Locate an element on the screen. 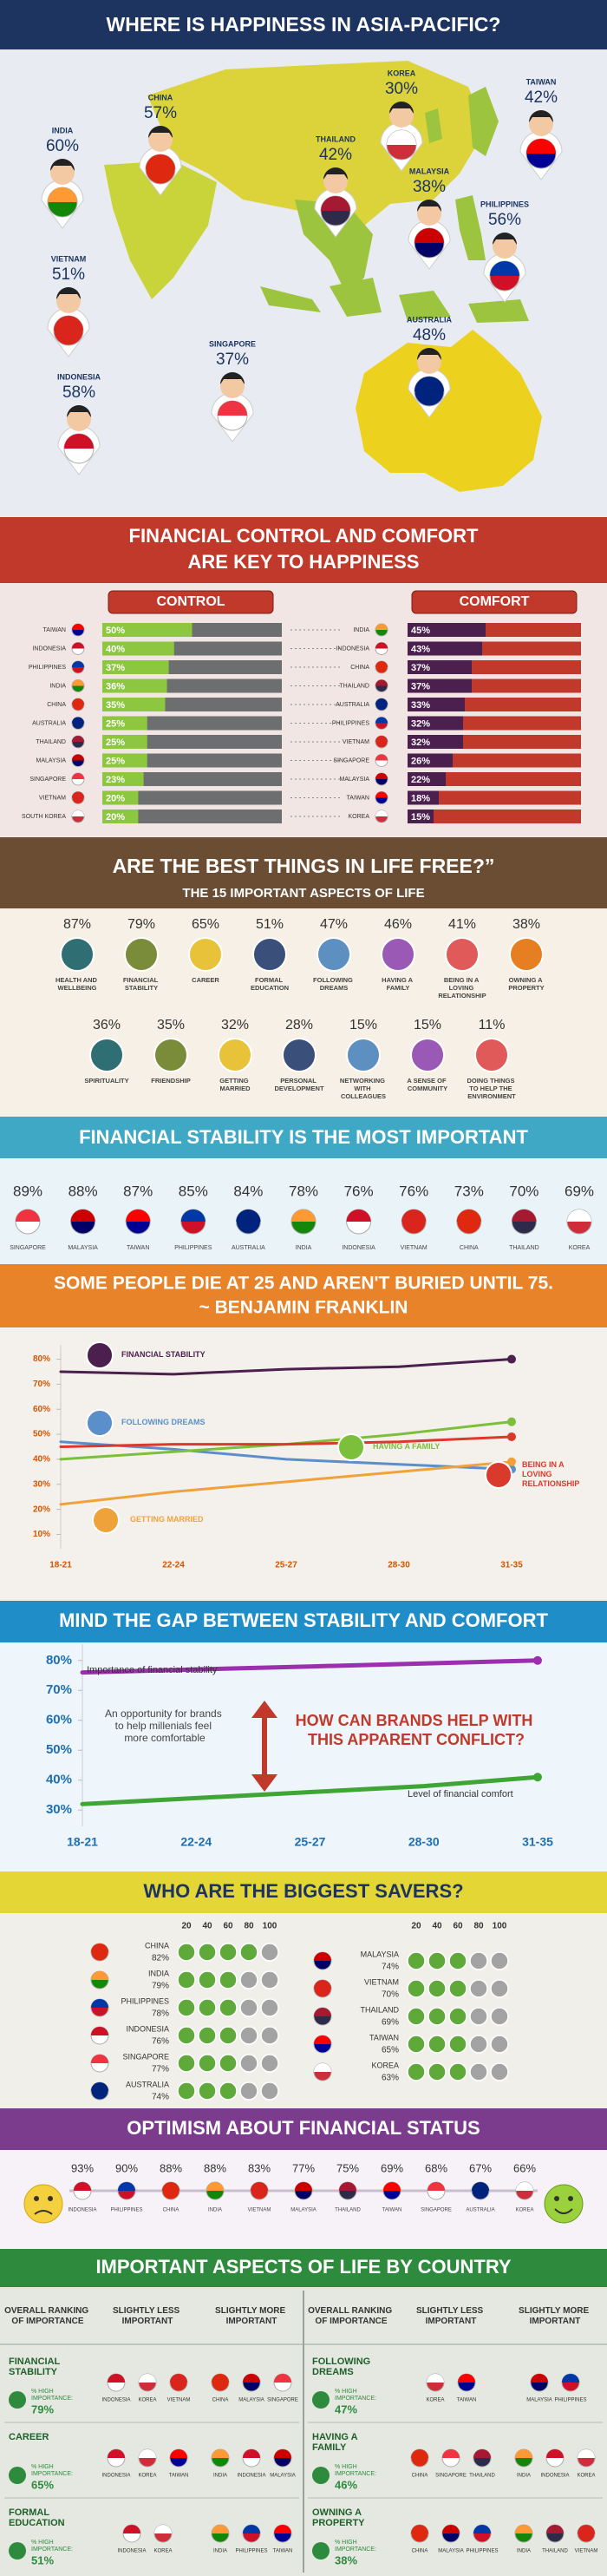 This screenshot has height=2576, width=607. country-name: KOREA is located at coordinates (147, 2476).